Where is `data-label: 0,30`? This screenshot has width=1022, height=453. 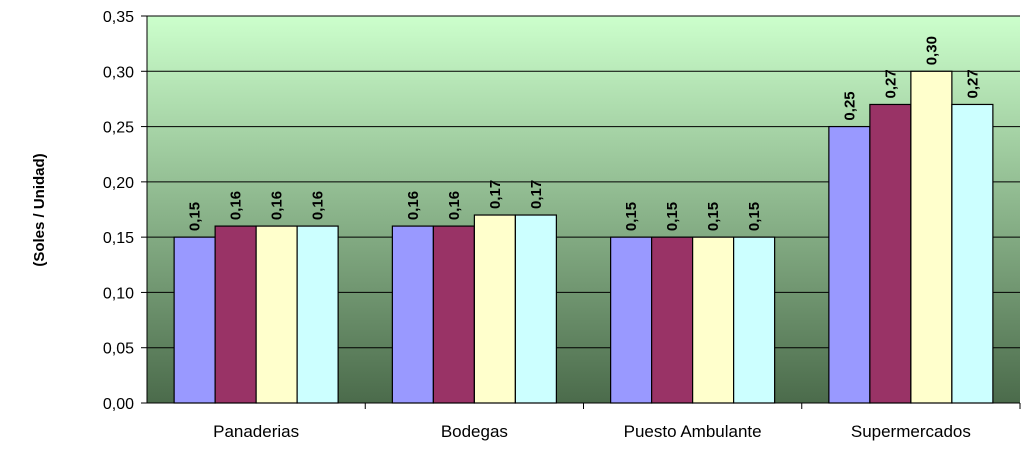
data-label: 0,30 is located at coordinates (931, 50).